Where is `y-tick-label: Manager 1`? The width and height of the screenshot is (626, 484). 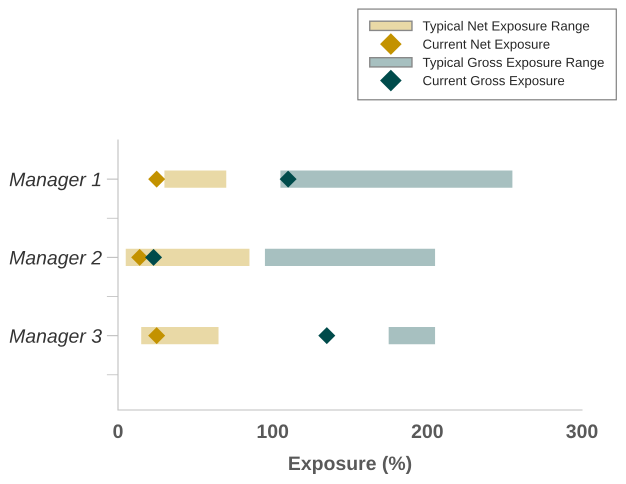 y-tick-label: Manager 1 is located at coordinates (55, 181).